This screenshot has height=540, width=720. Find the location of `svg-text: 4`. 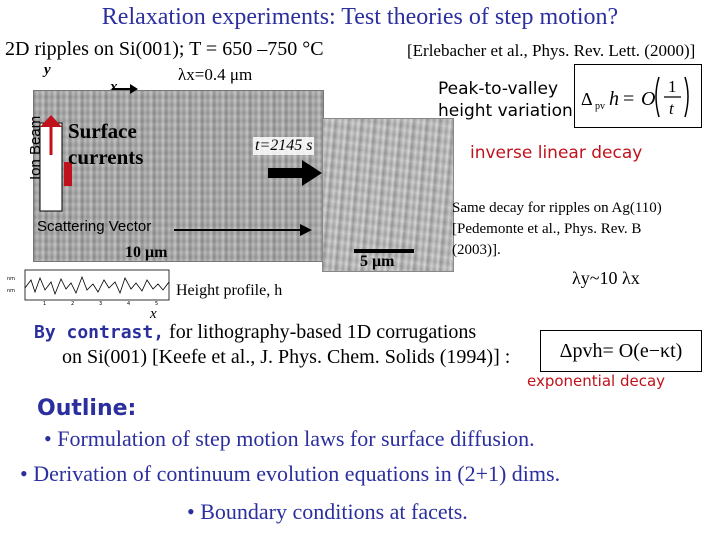

svg-text: 4 is located at coordinates (128, 303).